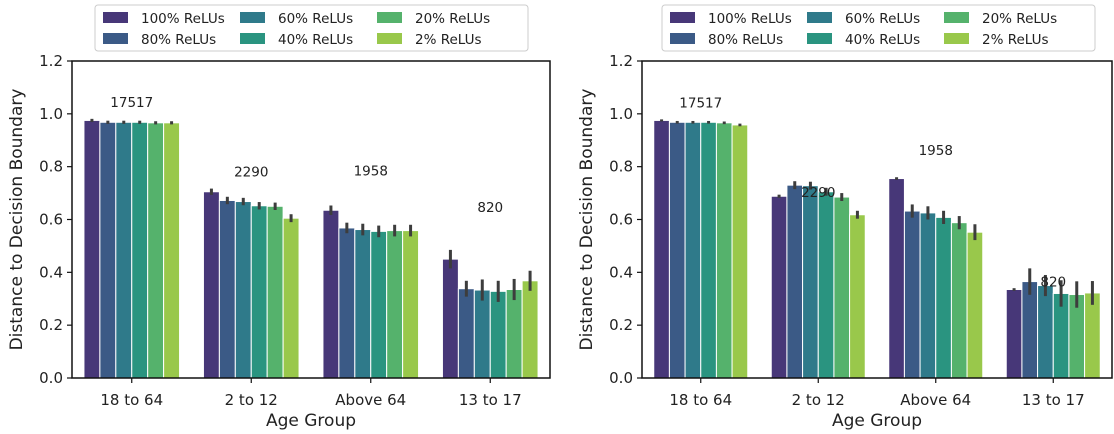 Image resolution: width=1114 pixels, height=434 pixels. I want to click on legend-label: 100% ReLUs, so click(183, 19).